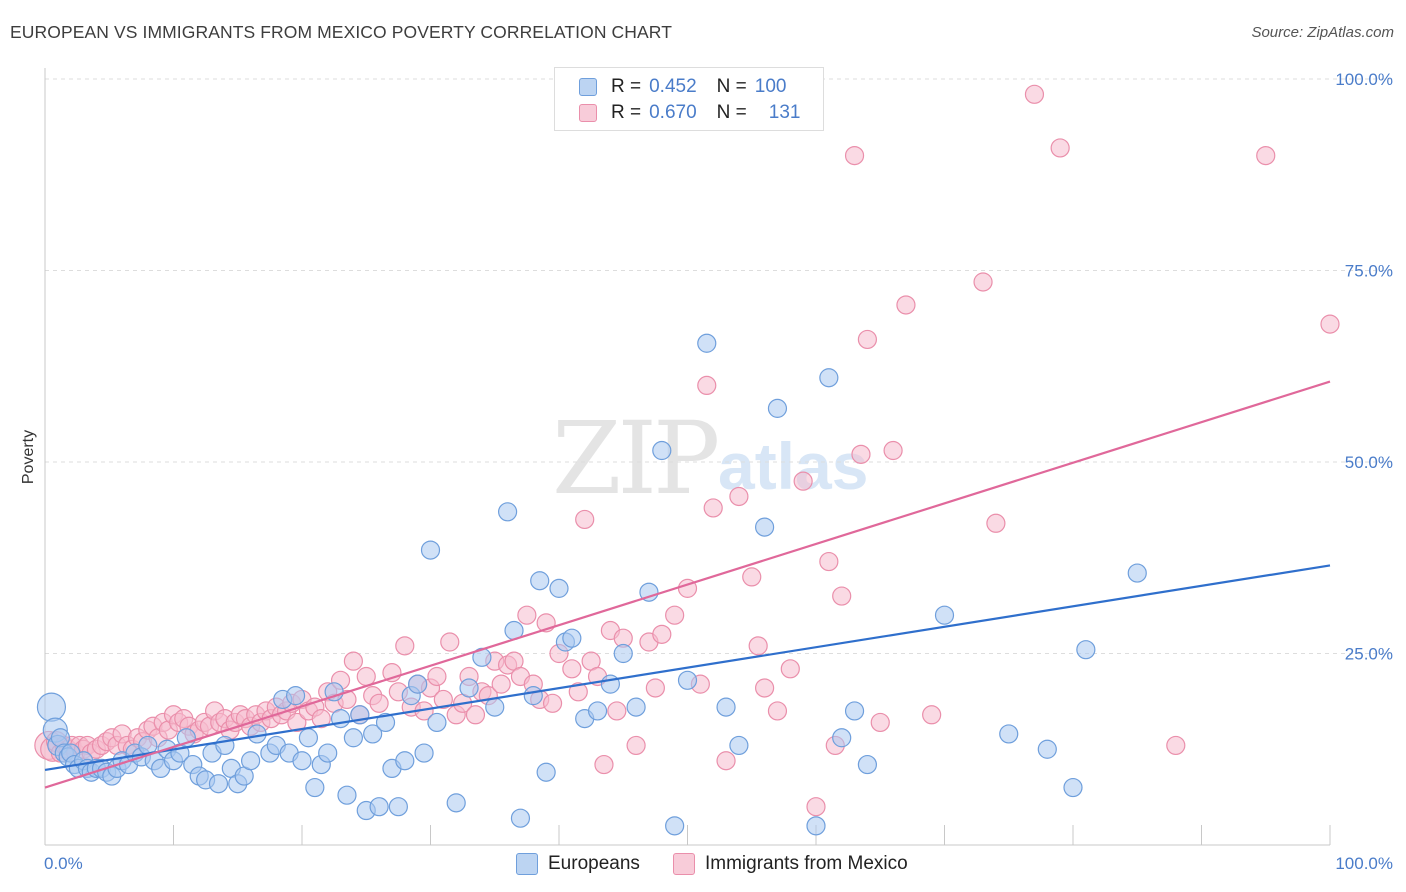 The image size is (1406, 892). I want to click on y-tick-label: 75.0%, so click(1369, 271).